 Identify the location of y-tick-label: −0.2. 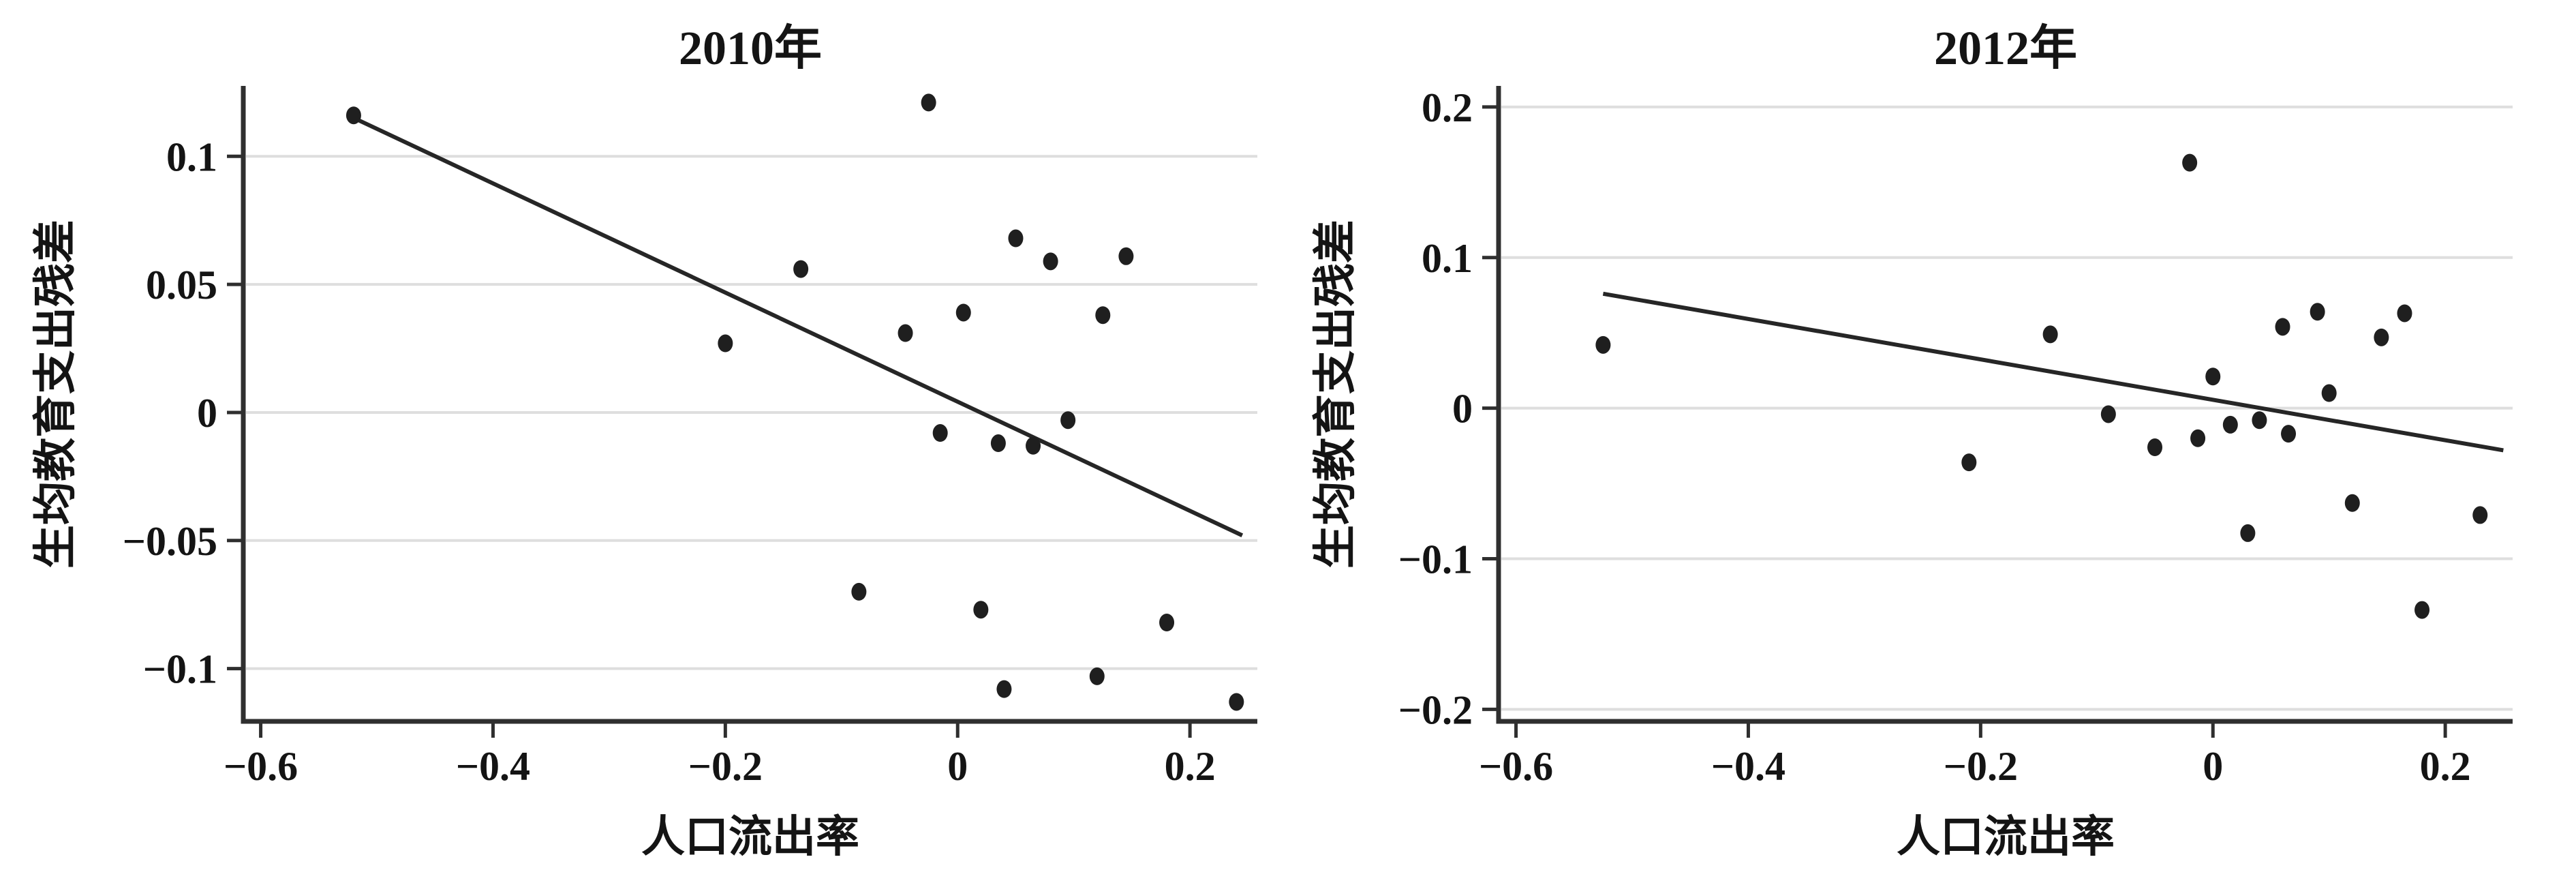
(1435, 709).